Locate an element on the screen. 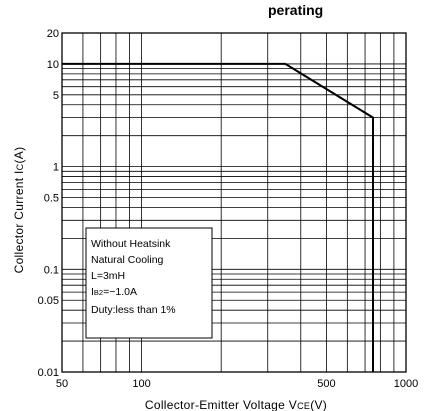 This screenshot has height=411, width=426. annotation-duty: Duty:less than 1% is located at coordinates (133, 310).